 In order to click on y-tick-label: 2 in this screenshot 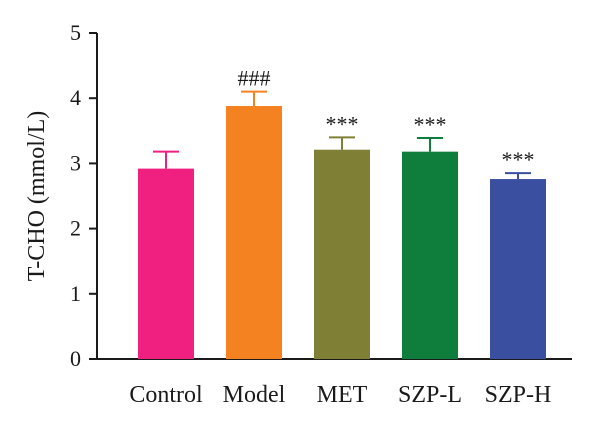, I will do `click(75, 228)`.